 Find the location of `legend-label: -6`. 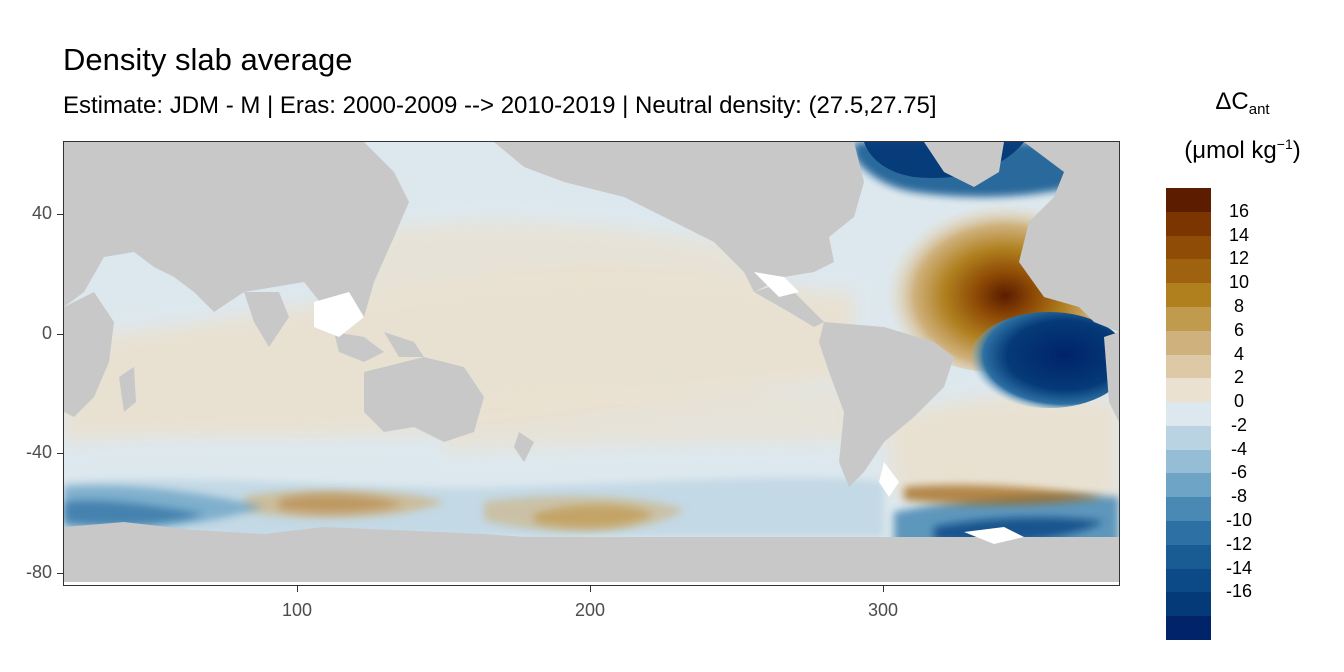

legend-label: -6 is located at coordinates (1238, 472).